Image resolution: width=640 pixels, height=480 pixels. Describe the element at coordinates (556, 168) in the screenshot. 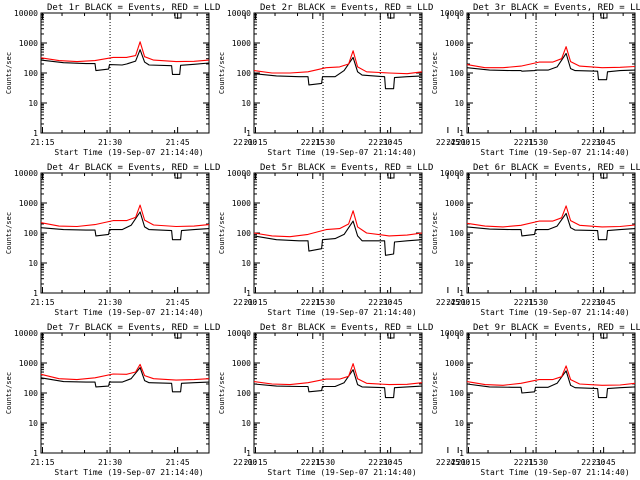

I see `panel-title: Det 6r BLACK = Events, RED = LLD` at that location.